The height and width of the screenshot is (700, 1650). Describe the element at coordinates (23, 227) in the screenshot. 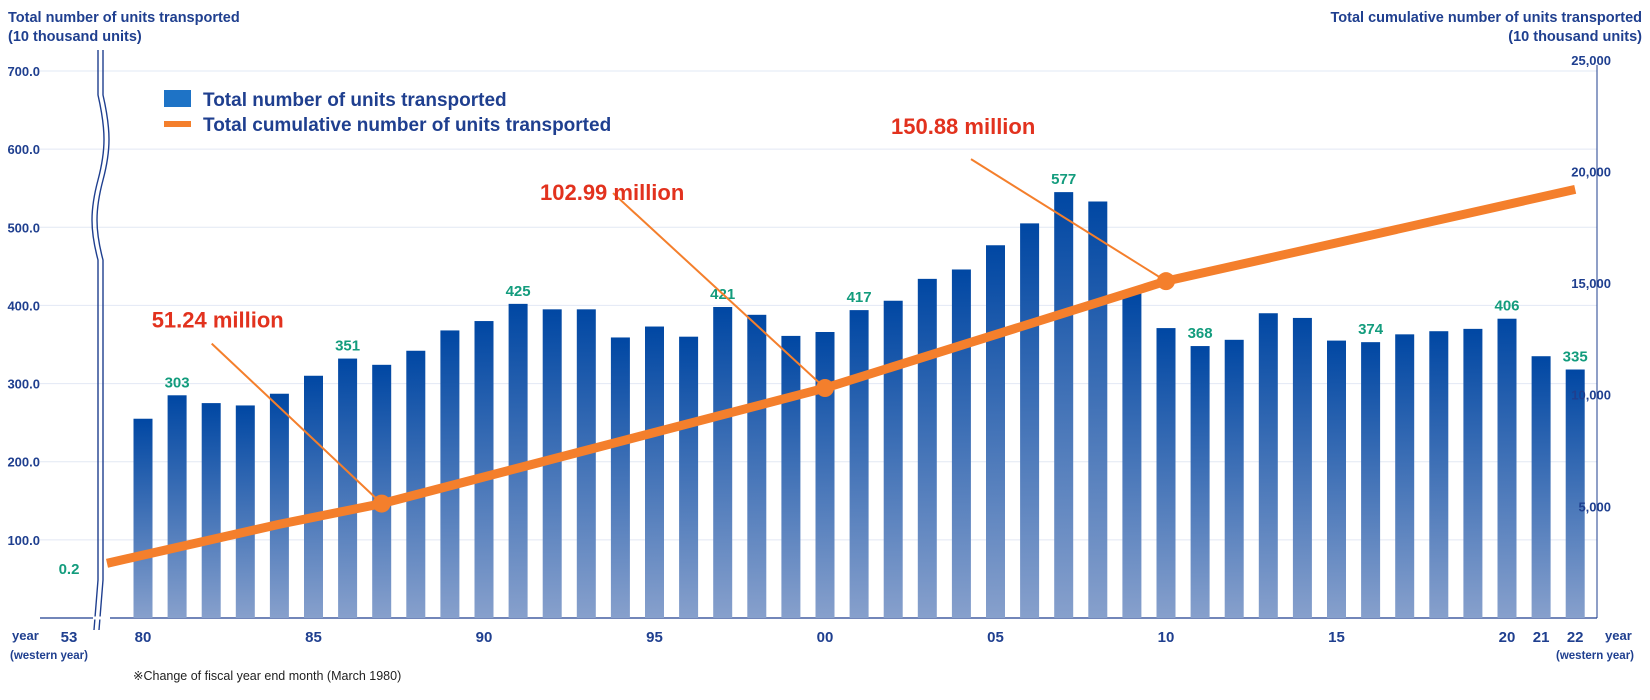

I see `left-y-tick-label: 500.0` at that location.